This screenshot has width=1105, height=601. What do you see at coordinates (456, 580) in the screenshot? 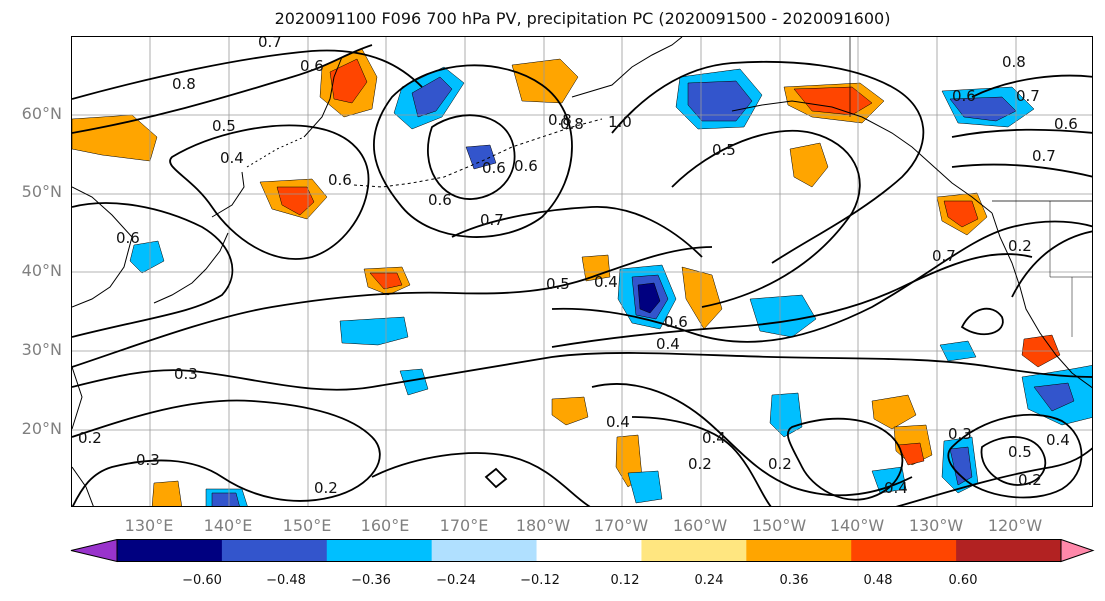
I see `colorbar-tick: −0.24` at bounding box center [456, 580].